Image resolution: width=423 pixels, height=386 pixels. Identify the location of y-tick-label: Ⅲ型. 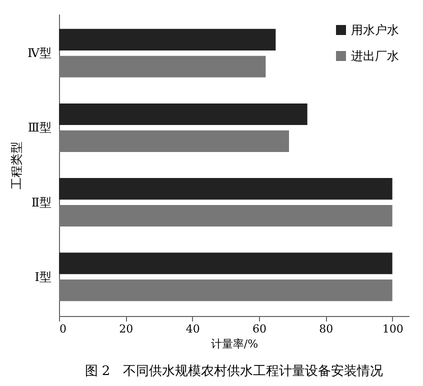
(40, 127).